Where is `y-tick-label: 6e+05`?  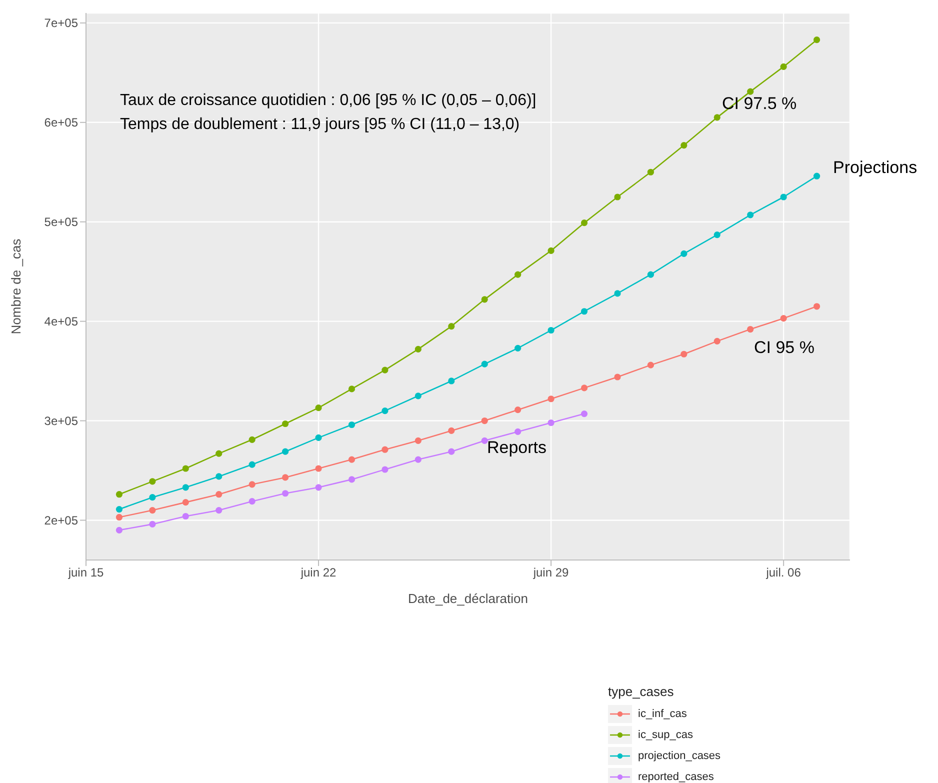 y-tick-label: 6e+05 is located at coordinates (61, 123).